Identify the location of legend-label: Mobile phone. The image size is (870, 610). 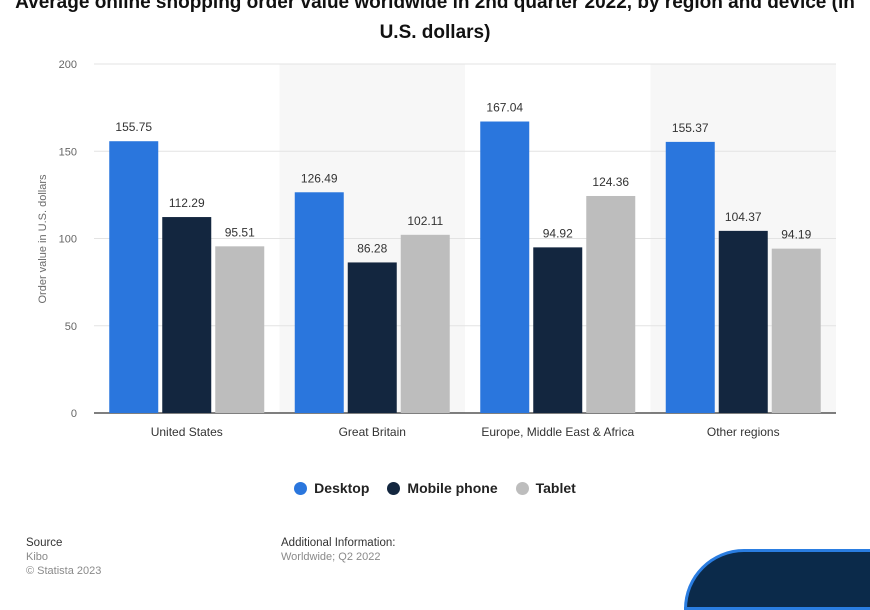
(452, 488).